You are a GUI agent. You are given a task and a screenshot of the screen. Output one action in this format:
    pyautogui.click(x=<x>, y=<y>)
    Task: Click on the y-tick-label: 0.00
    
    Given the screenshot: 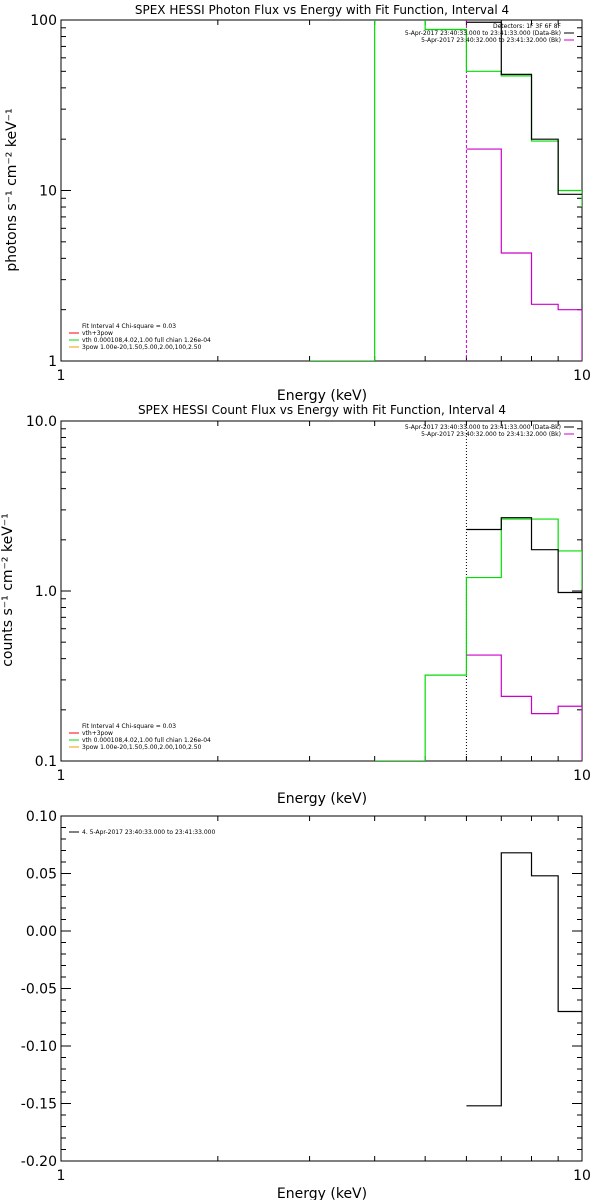 What is the action you would take?
    pyautogui.click(x=41, y=932)
    